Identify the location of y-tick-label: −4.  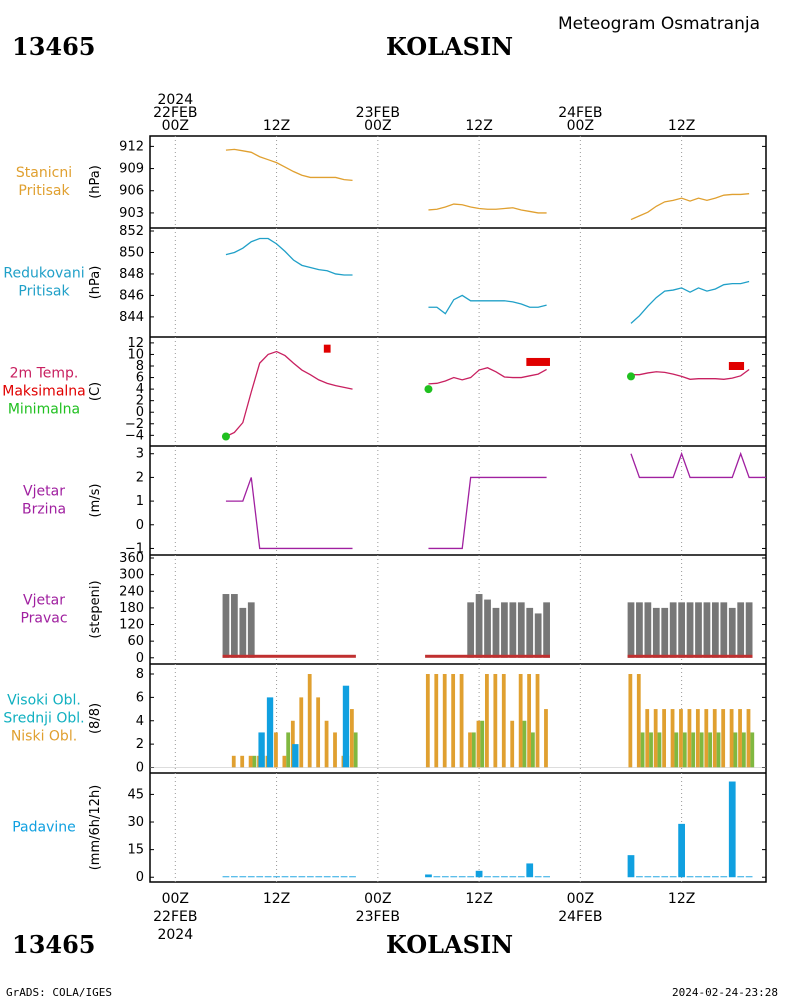
(134, 435).